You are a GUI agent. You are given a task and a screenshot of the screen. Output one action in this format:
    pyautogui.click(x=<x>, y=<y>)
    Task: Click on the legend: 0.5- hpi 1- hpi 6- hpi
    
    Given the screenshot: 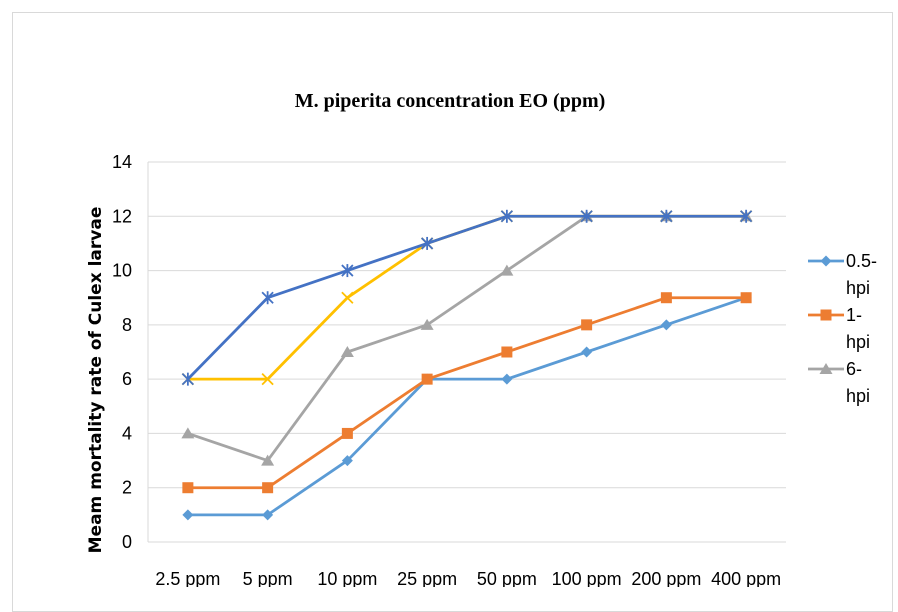 What is the action you would take?
    pyautogui.click(x=842, y=328)
    